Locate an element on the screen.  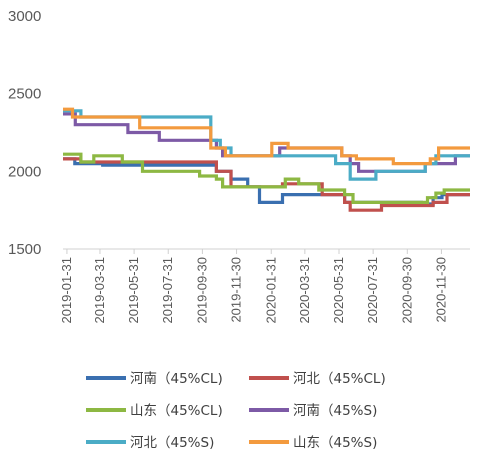
y-axis-ticks: 1500 2000 2500 3000 is located at coordinates (24, 133).